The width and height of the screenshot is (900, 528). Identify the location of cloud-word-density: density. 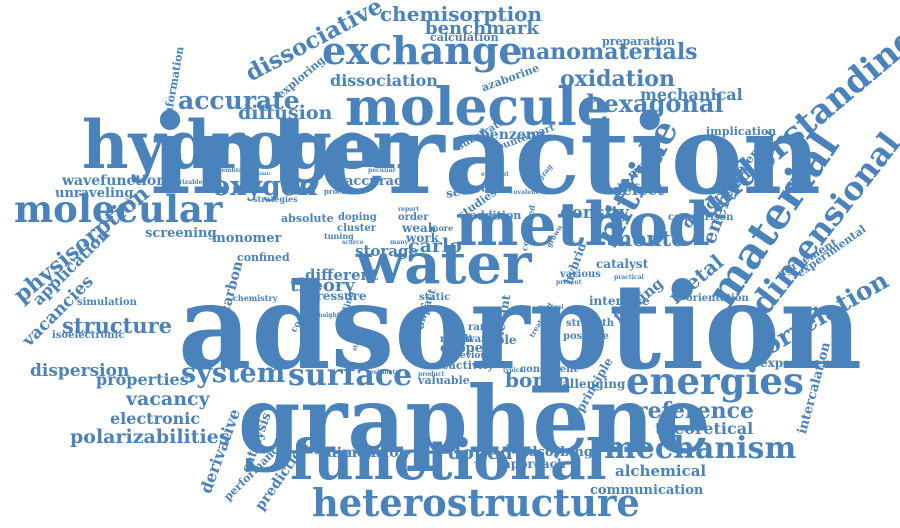
(594, 213).